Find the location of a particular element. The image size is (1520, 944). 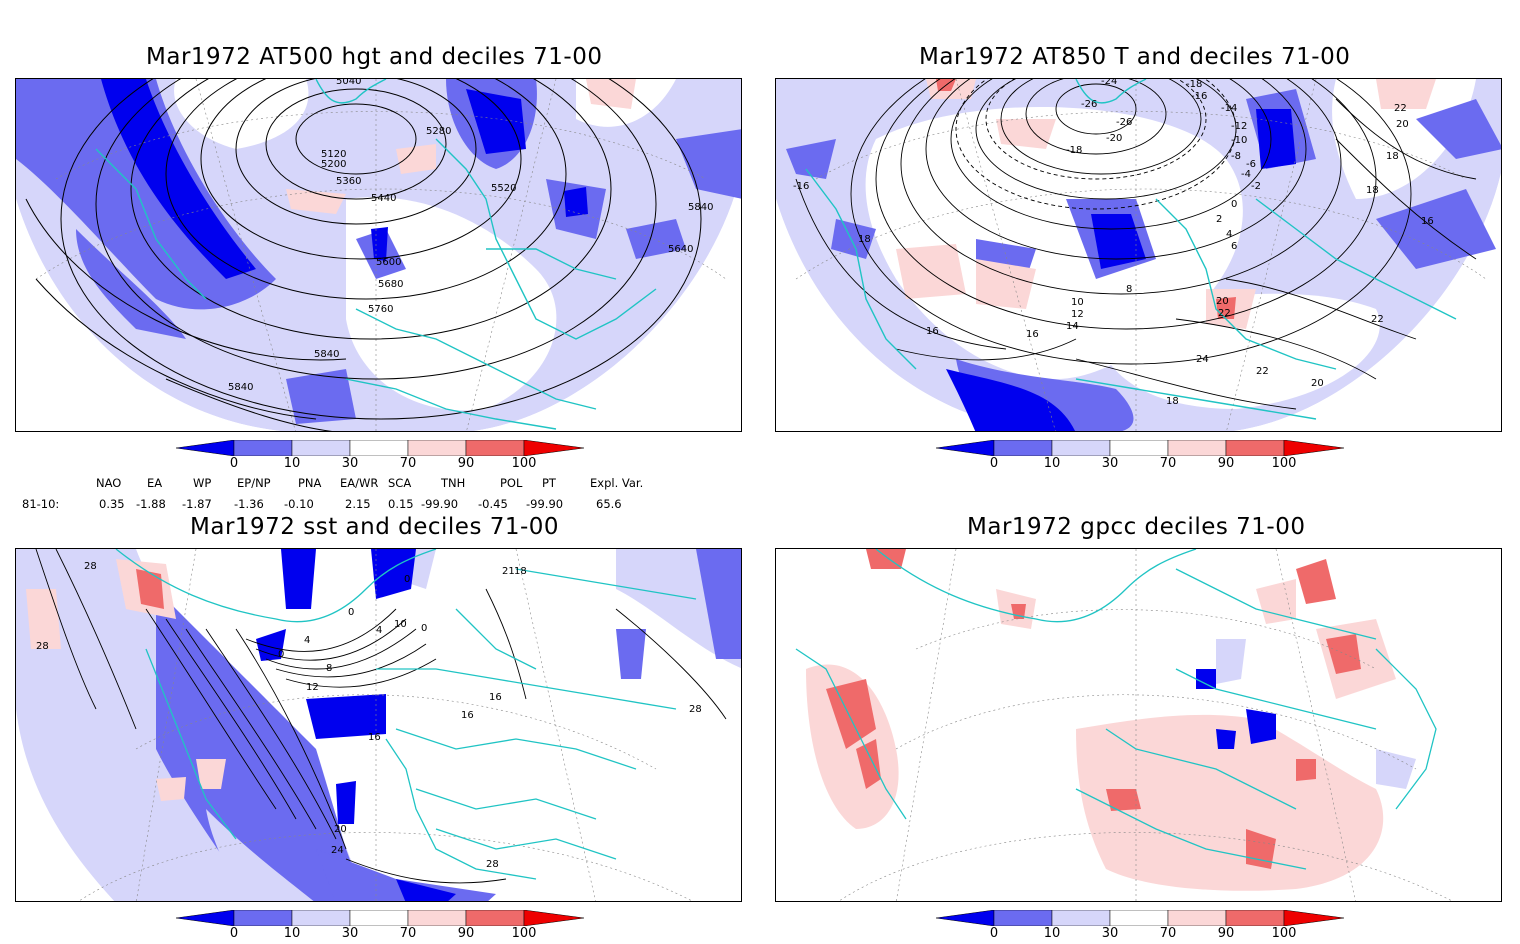

idx-header-explvar: Expl. Var. is located at coordinates (617, 483).